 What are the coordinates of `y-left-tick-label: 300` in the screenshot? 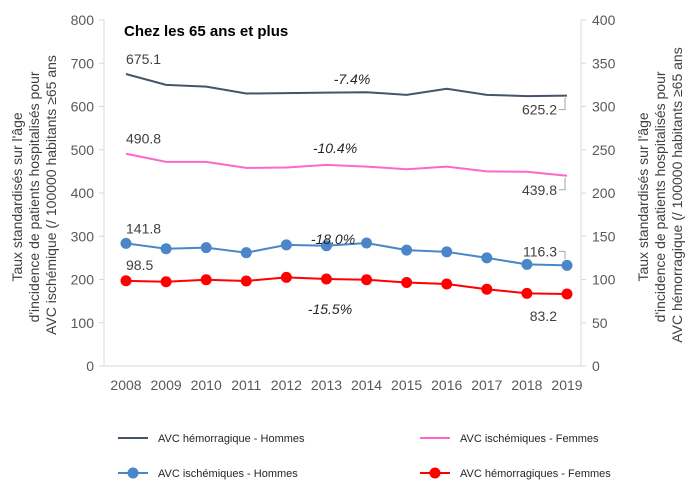 It's located at (83, 236).